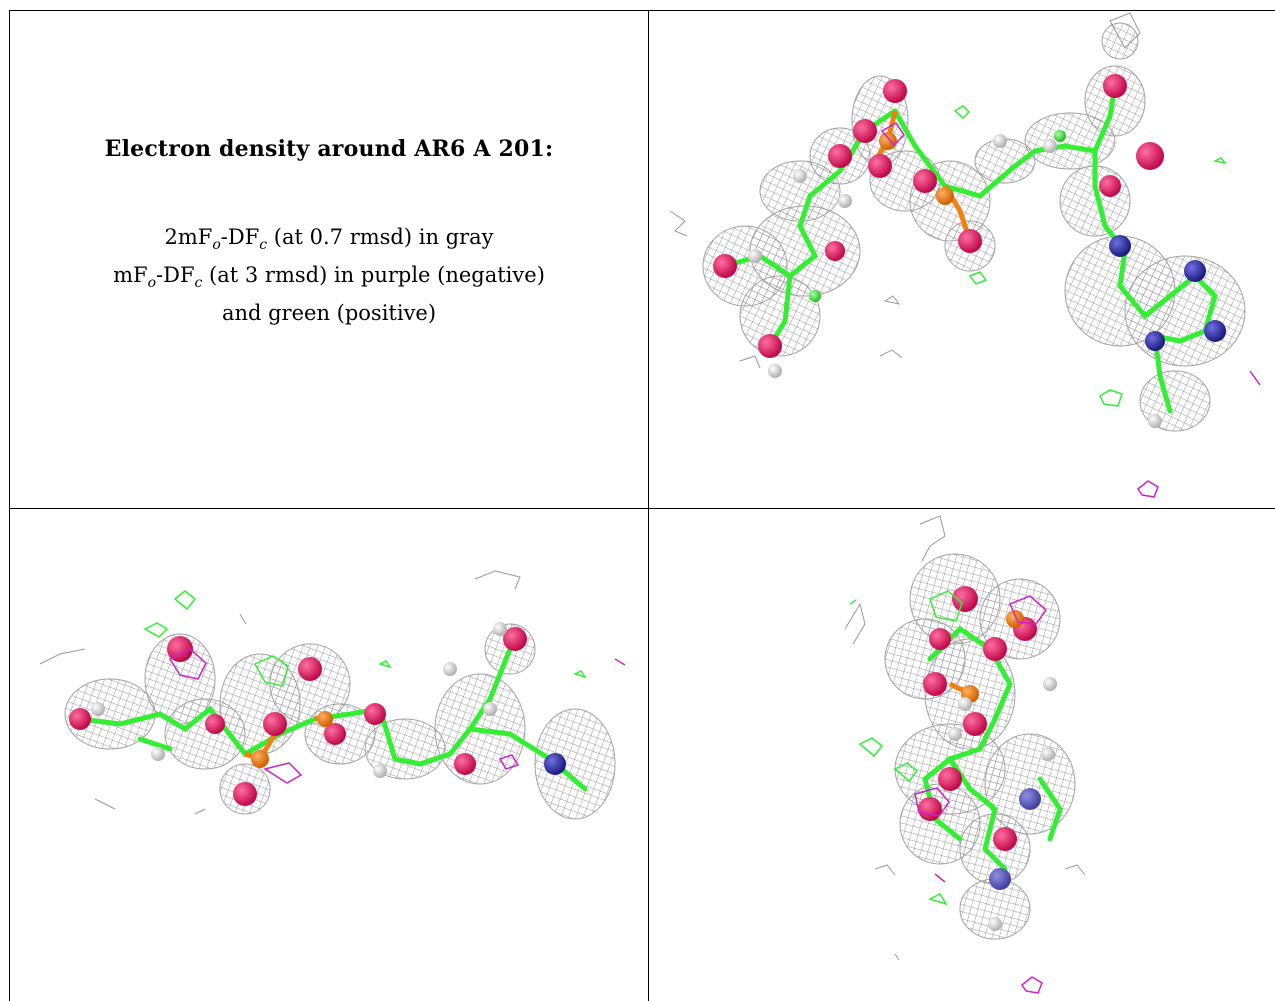 The width and height of the screenshot is (1275, 1001). I want to click on caption-title: Electron density around AR6 A 201:, so click(329, 149).